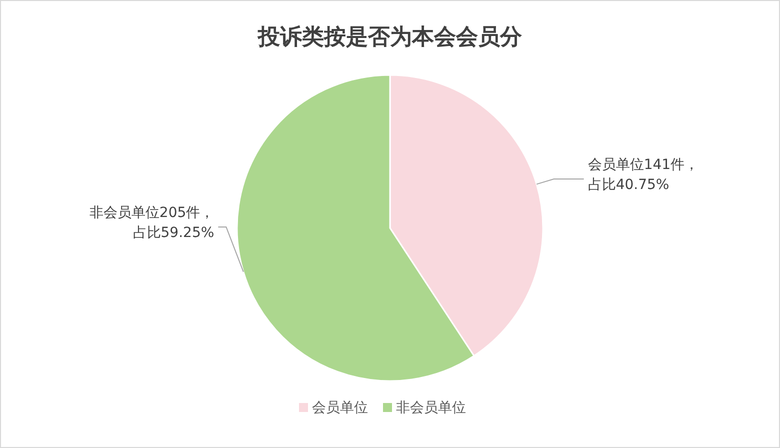 The image size is (780, 448). I want to click on chart-title: 投诉类按是否为本会会员分, so click(390, 37).